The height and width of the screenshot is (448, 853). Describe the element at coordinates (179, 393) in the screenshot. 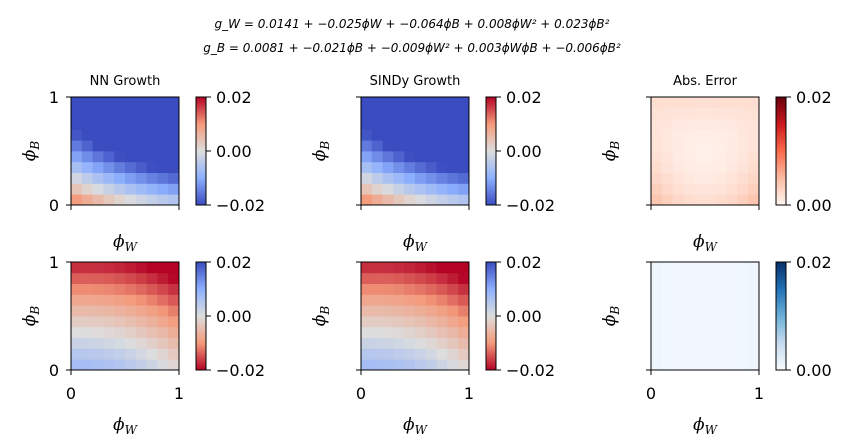

I see `x-tick-label: 1` at that location.